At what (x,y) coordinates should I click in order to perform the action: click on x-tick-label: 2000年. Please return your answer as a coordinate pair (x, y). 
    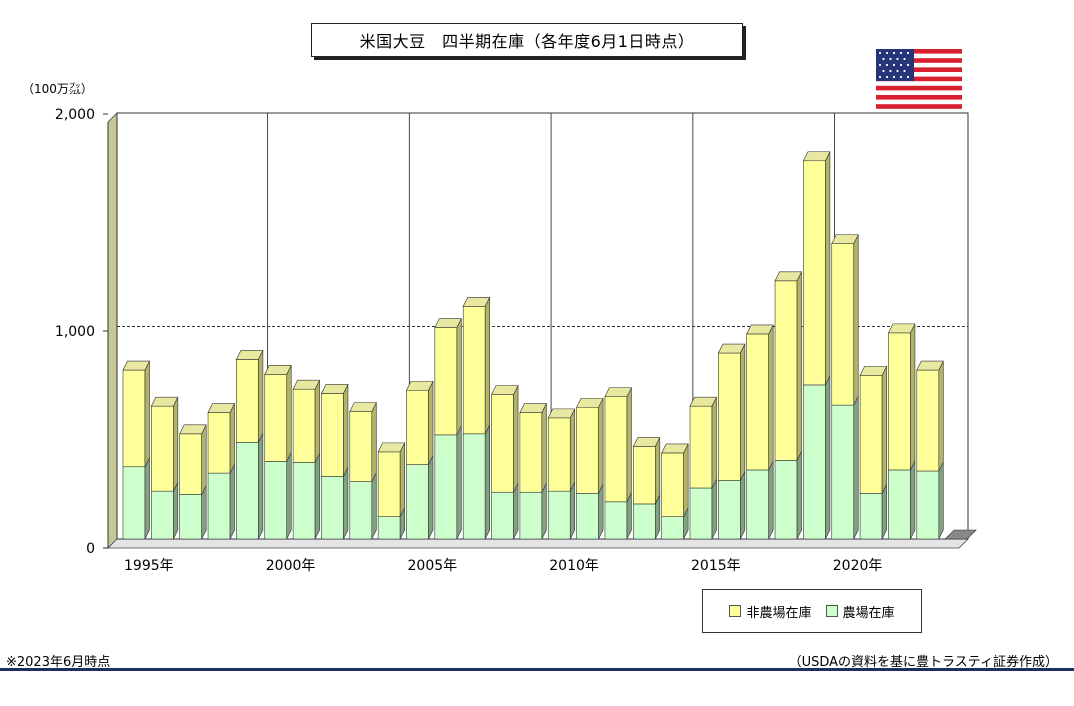
    Looking at the image, I should click on (291, 566).